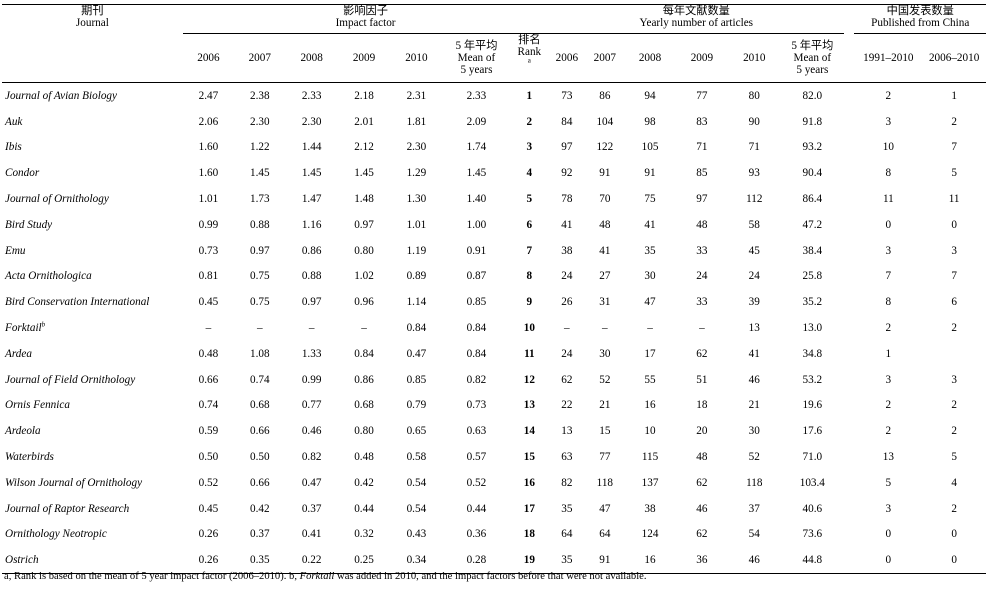  Describe the element at coordinates (529, 302) in the screenshot. I see `rank-value: 9` at that location.